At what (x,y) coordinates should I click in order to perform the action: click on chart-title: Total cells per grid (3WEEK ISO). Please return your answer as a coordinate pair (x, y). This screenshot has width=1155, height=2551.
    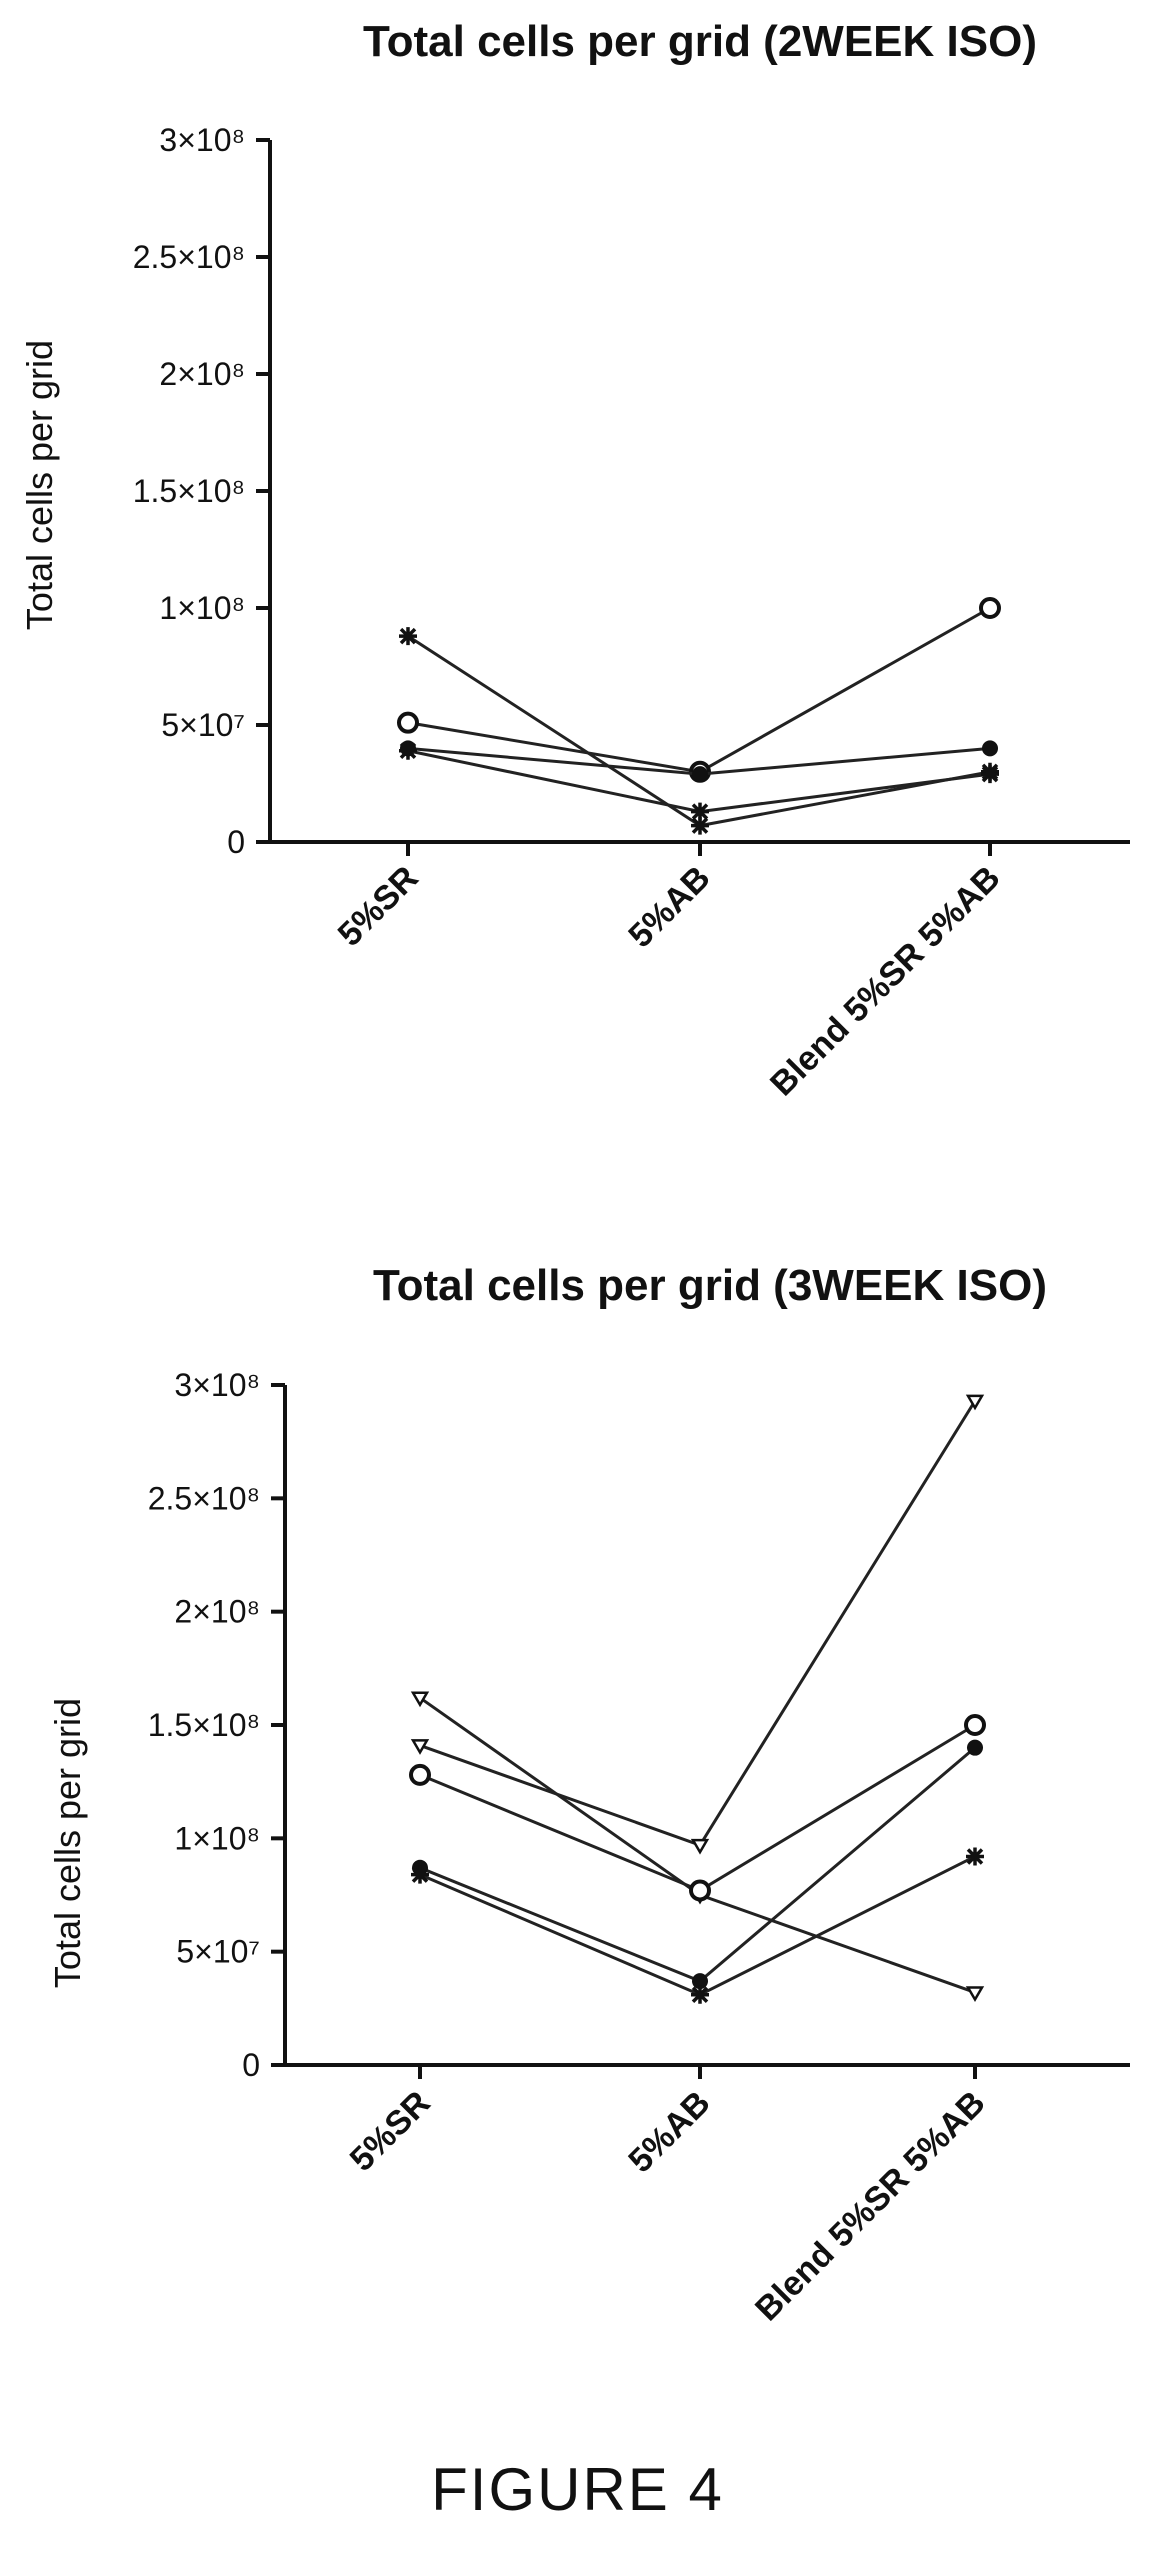
    Looking at the image, I should click on (710, 1285).